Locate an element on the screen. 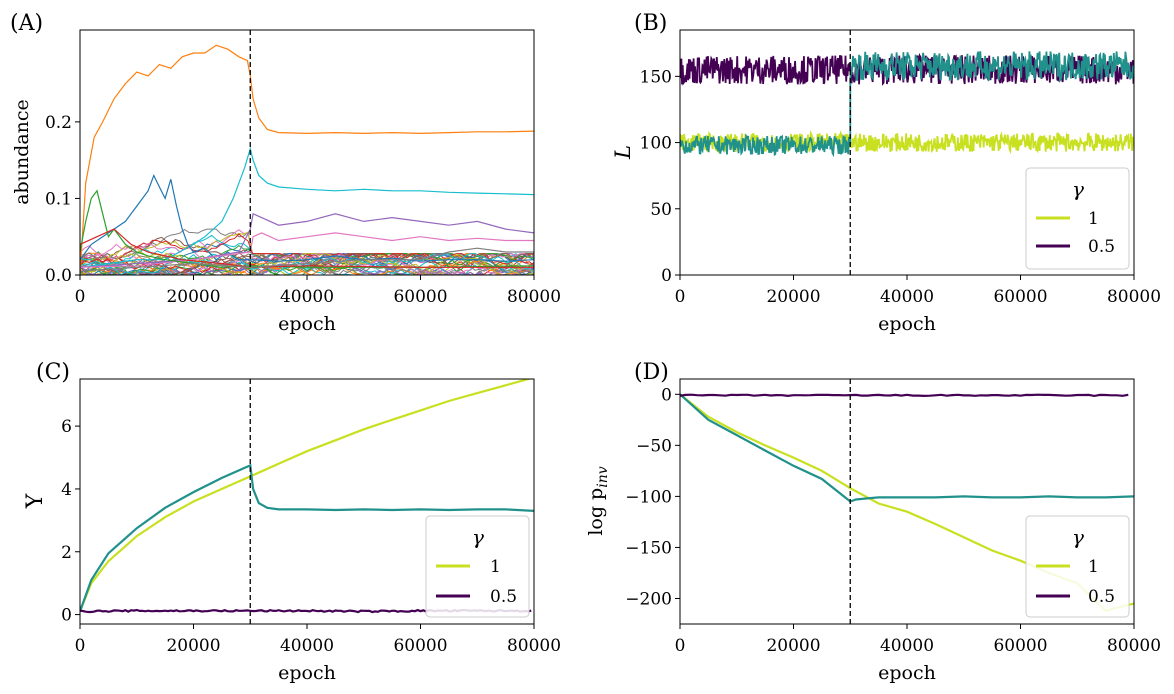  y-tick-label: 100 is located at coordinates (656, 144).